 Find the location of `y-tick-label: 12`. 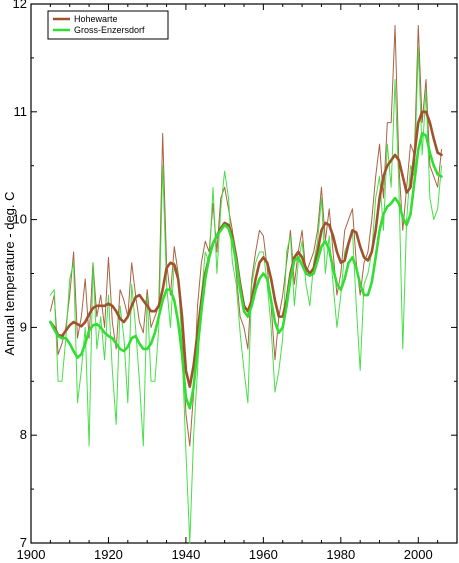

y-tick-label: 12 is located at coordinates (20, 5).